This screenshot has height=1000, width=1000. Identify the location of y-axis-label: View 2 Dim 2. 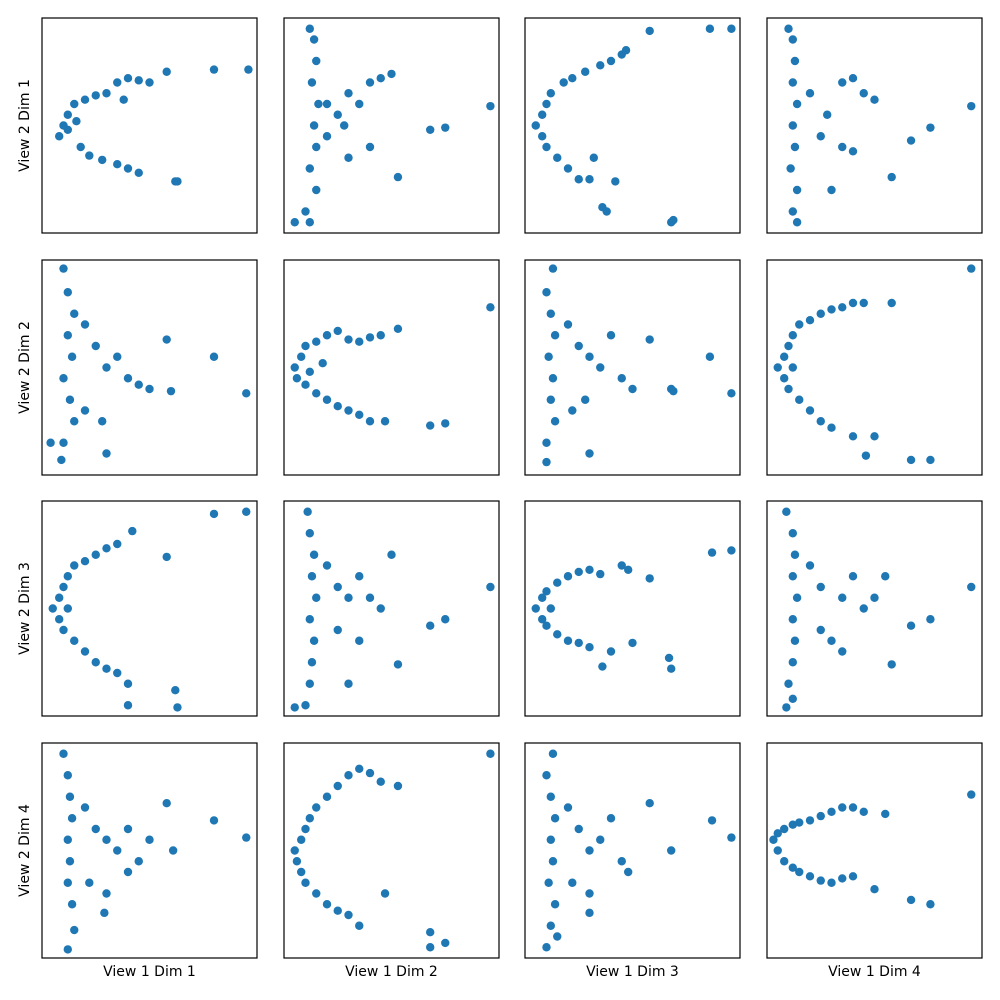
(25, 367).